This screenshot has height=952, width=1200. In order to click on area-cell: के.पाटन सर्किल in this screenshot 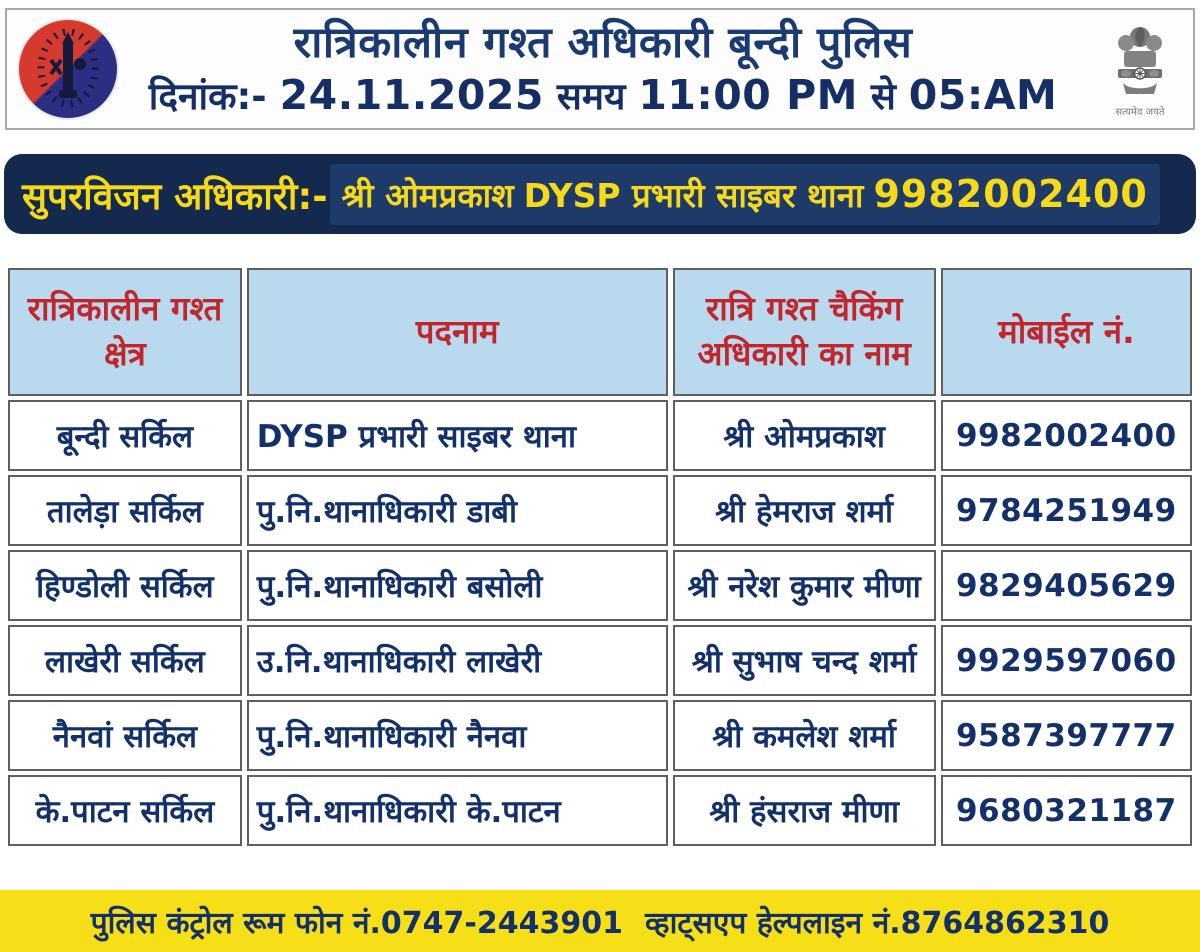, I will do `click(125, 810)`.